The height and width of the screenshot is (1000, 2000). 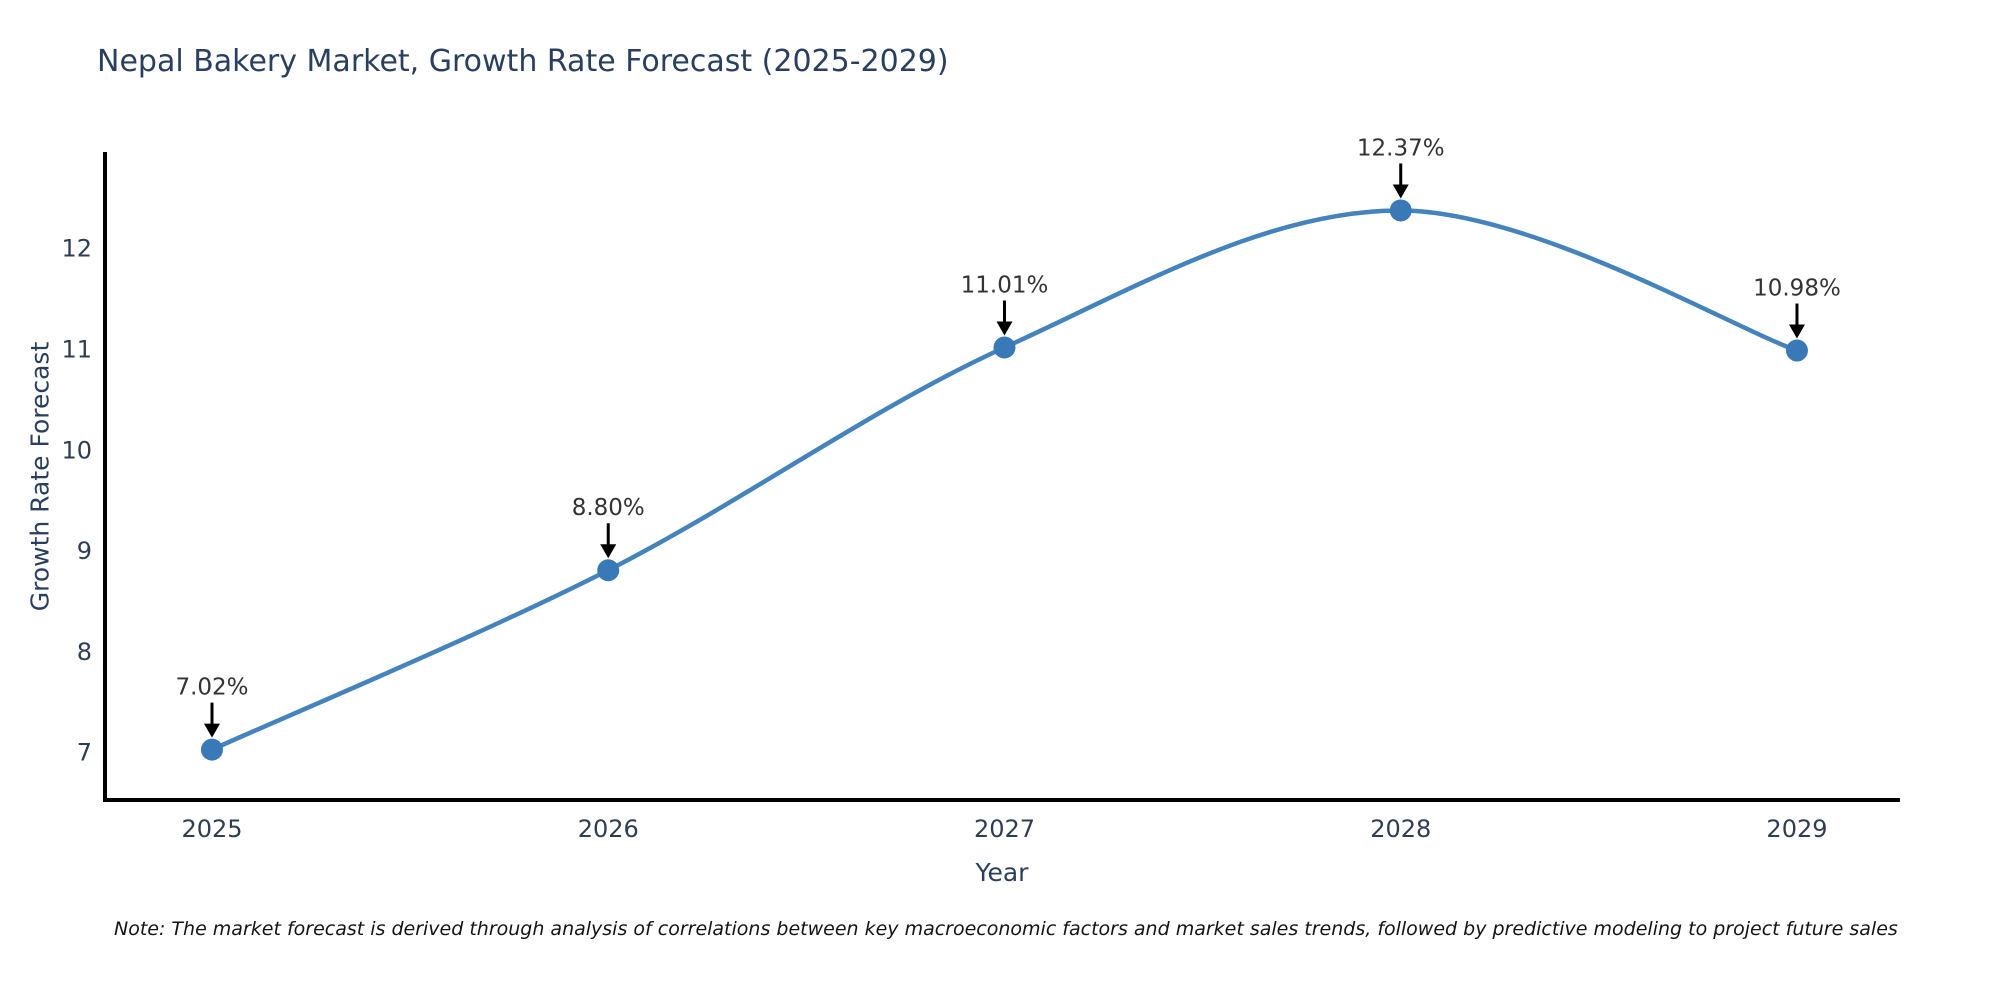 I want to click on y-tick-label: 11, so click(x=76, y=350).